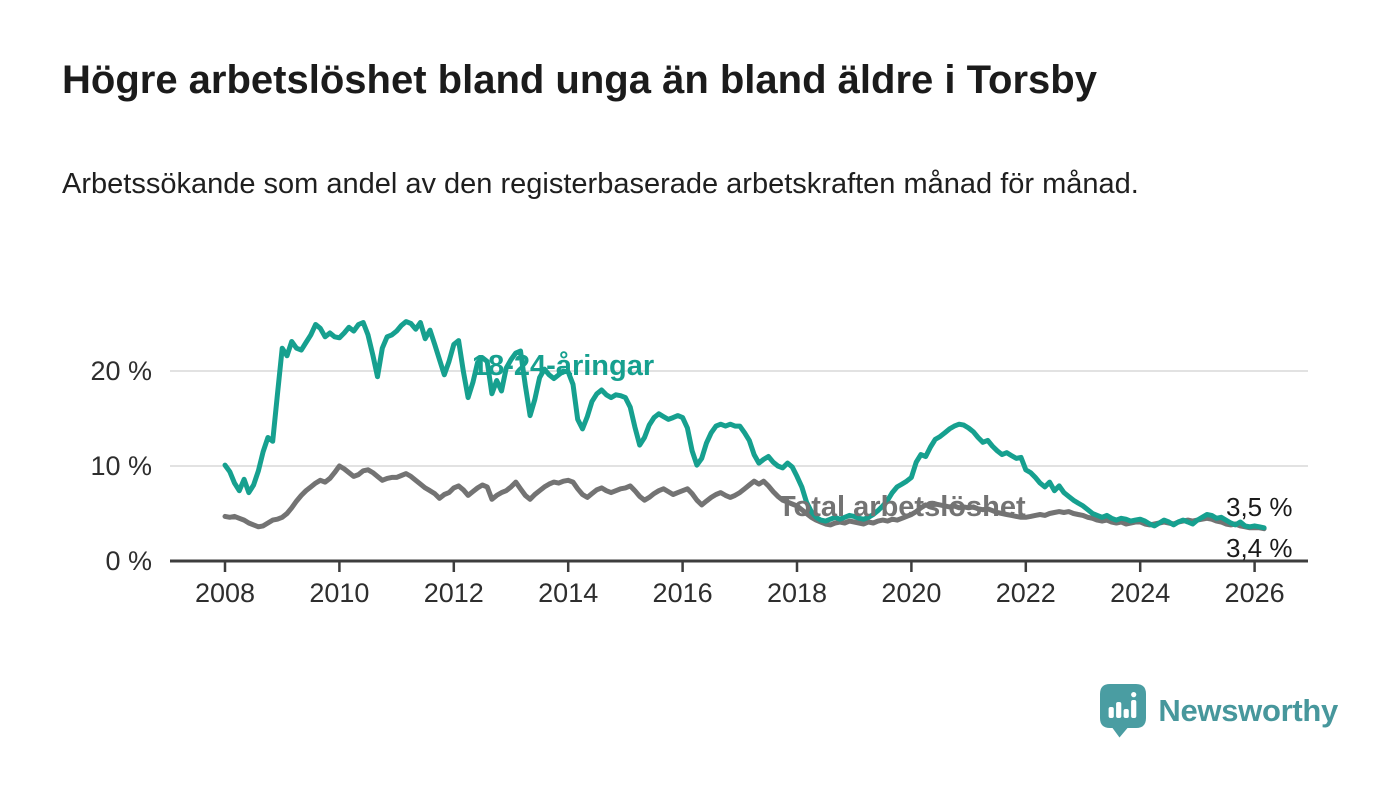  Describe the element at coordinates (1140, 593) in the screenshot. I see `x-tick-label-2024: 2024` at that location.